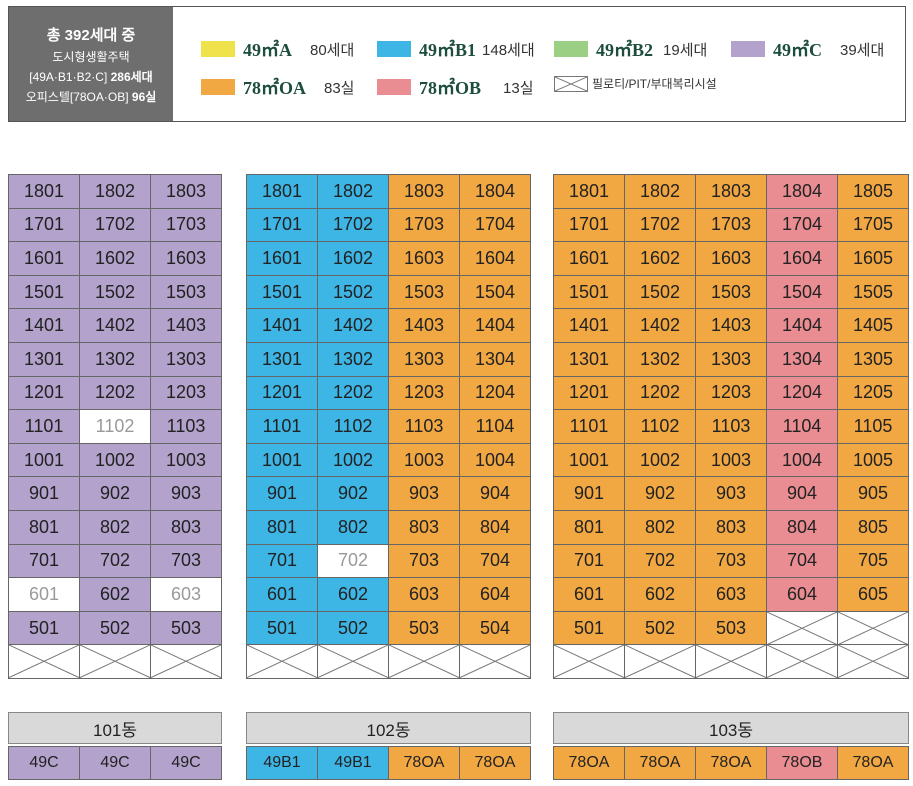  What do you see at coordinates (802, 763) in the screenshot?
I see `unit-type-label: 78OB` at bounding box center [802, 763].